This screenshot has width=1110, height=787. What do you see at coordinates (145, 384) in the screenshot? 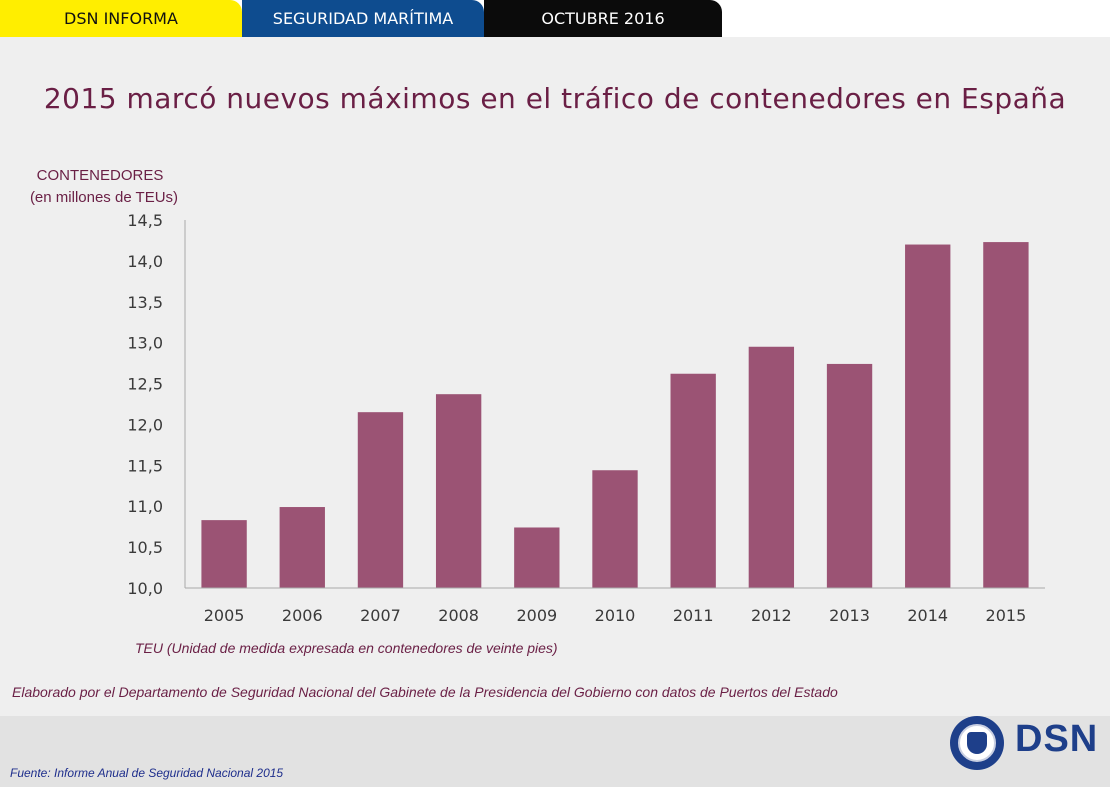
I see `y-tick-label: 12,5` at bounding box center [145, 384].